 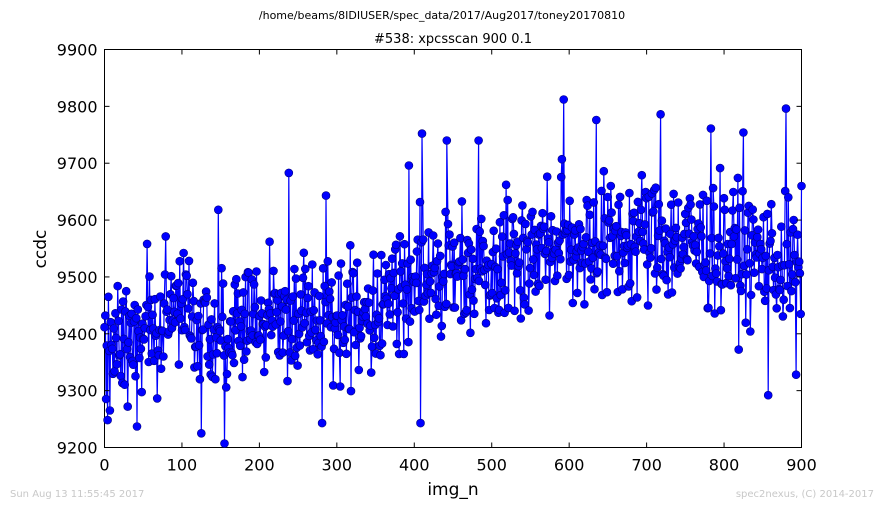 I want to click on x-axis-label: img_n, so click(x=452, y=490).